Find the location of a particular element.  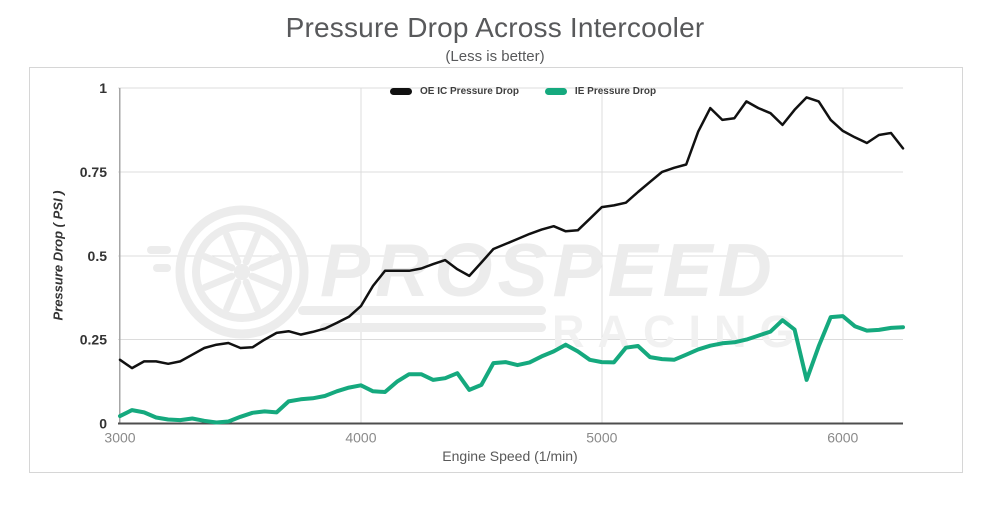

watermark-wheel-inner-ring is located at coordinates (242, 272).